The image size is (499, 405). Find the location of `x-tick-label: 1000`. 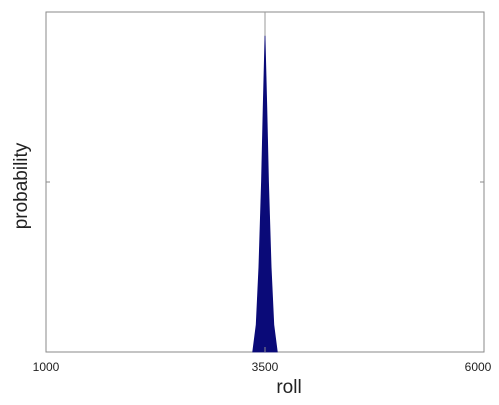

x-tick-label: 1000 is located at coordinates (46, 367).